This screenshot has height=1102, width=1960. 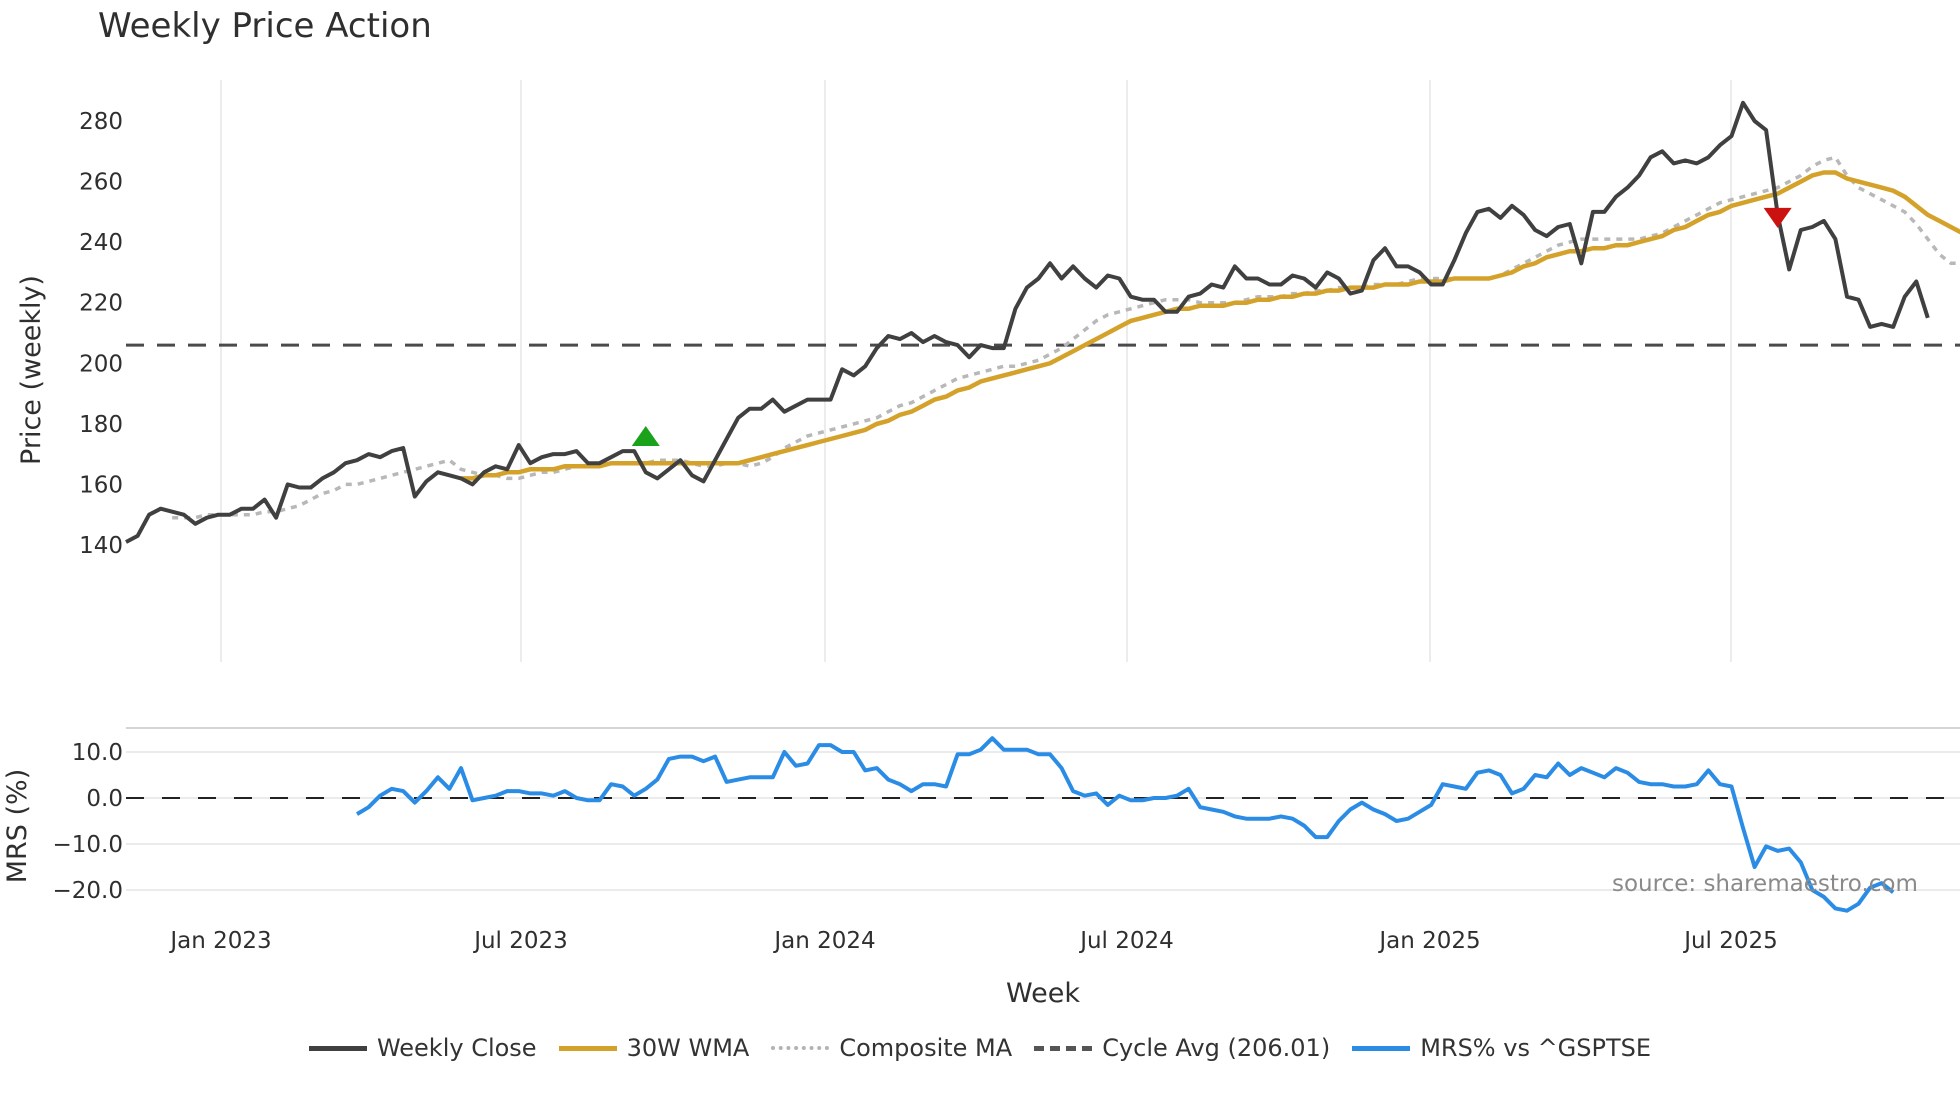 I want to click on legend-item: Composite MA, so click(x=891, y=1048).